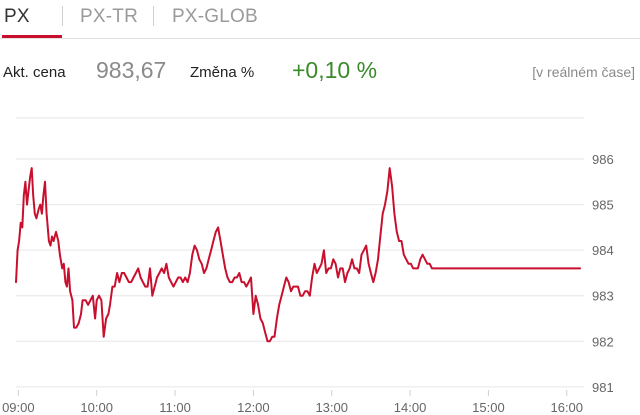 This screenshot has height=415, width=640. Describe the element at coordinates (131, 70) in the screenshot. I see `current-price: 983,67` at that location.